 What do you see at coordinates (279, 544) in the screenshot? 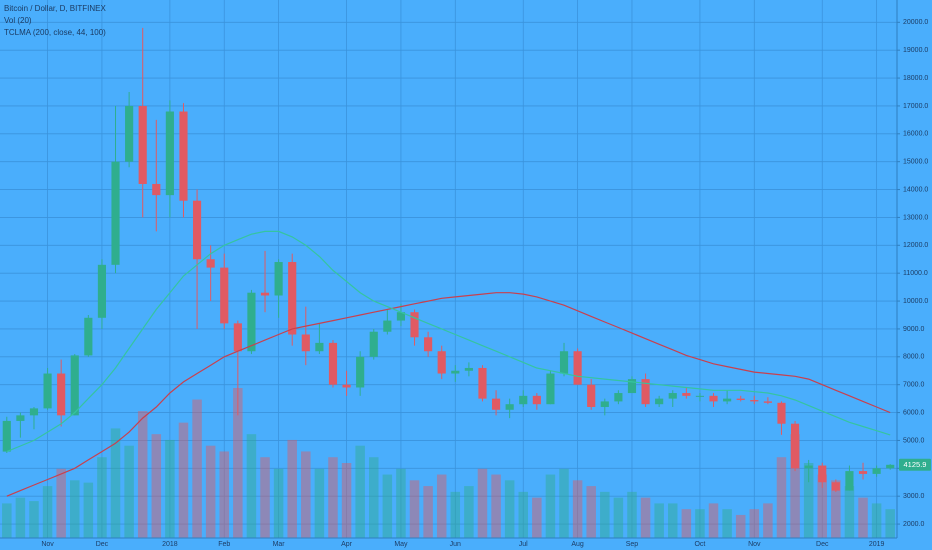
I see `x-tick-label: Mar` at bounding box center [279, 544].